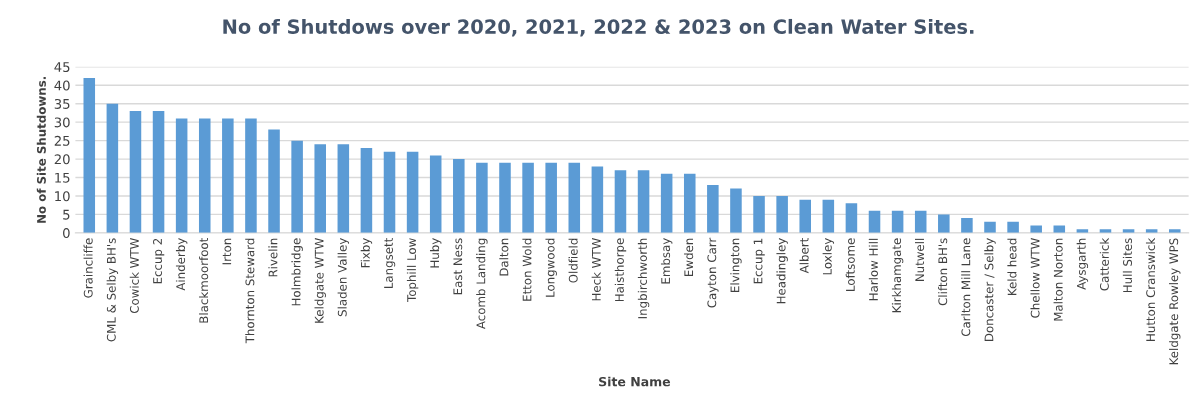 Image resolution: width=1197 pixels, height=405 pixels. I want to click on x-tick-label: Ainderby, so click(181, 264).